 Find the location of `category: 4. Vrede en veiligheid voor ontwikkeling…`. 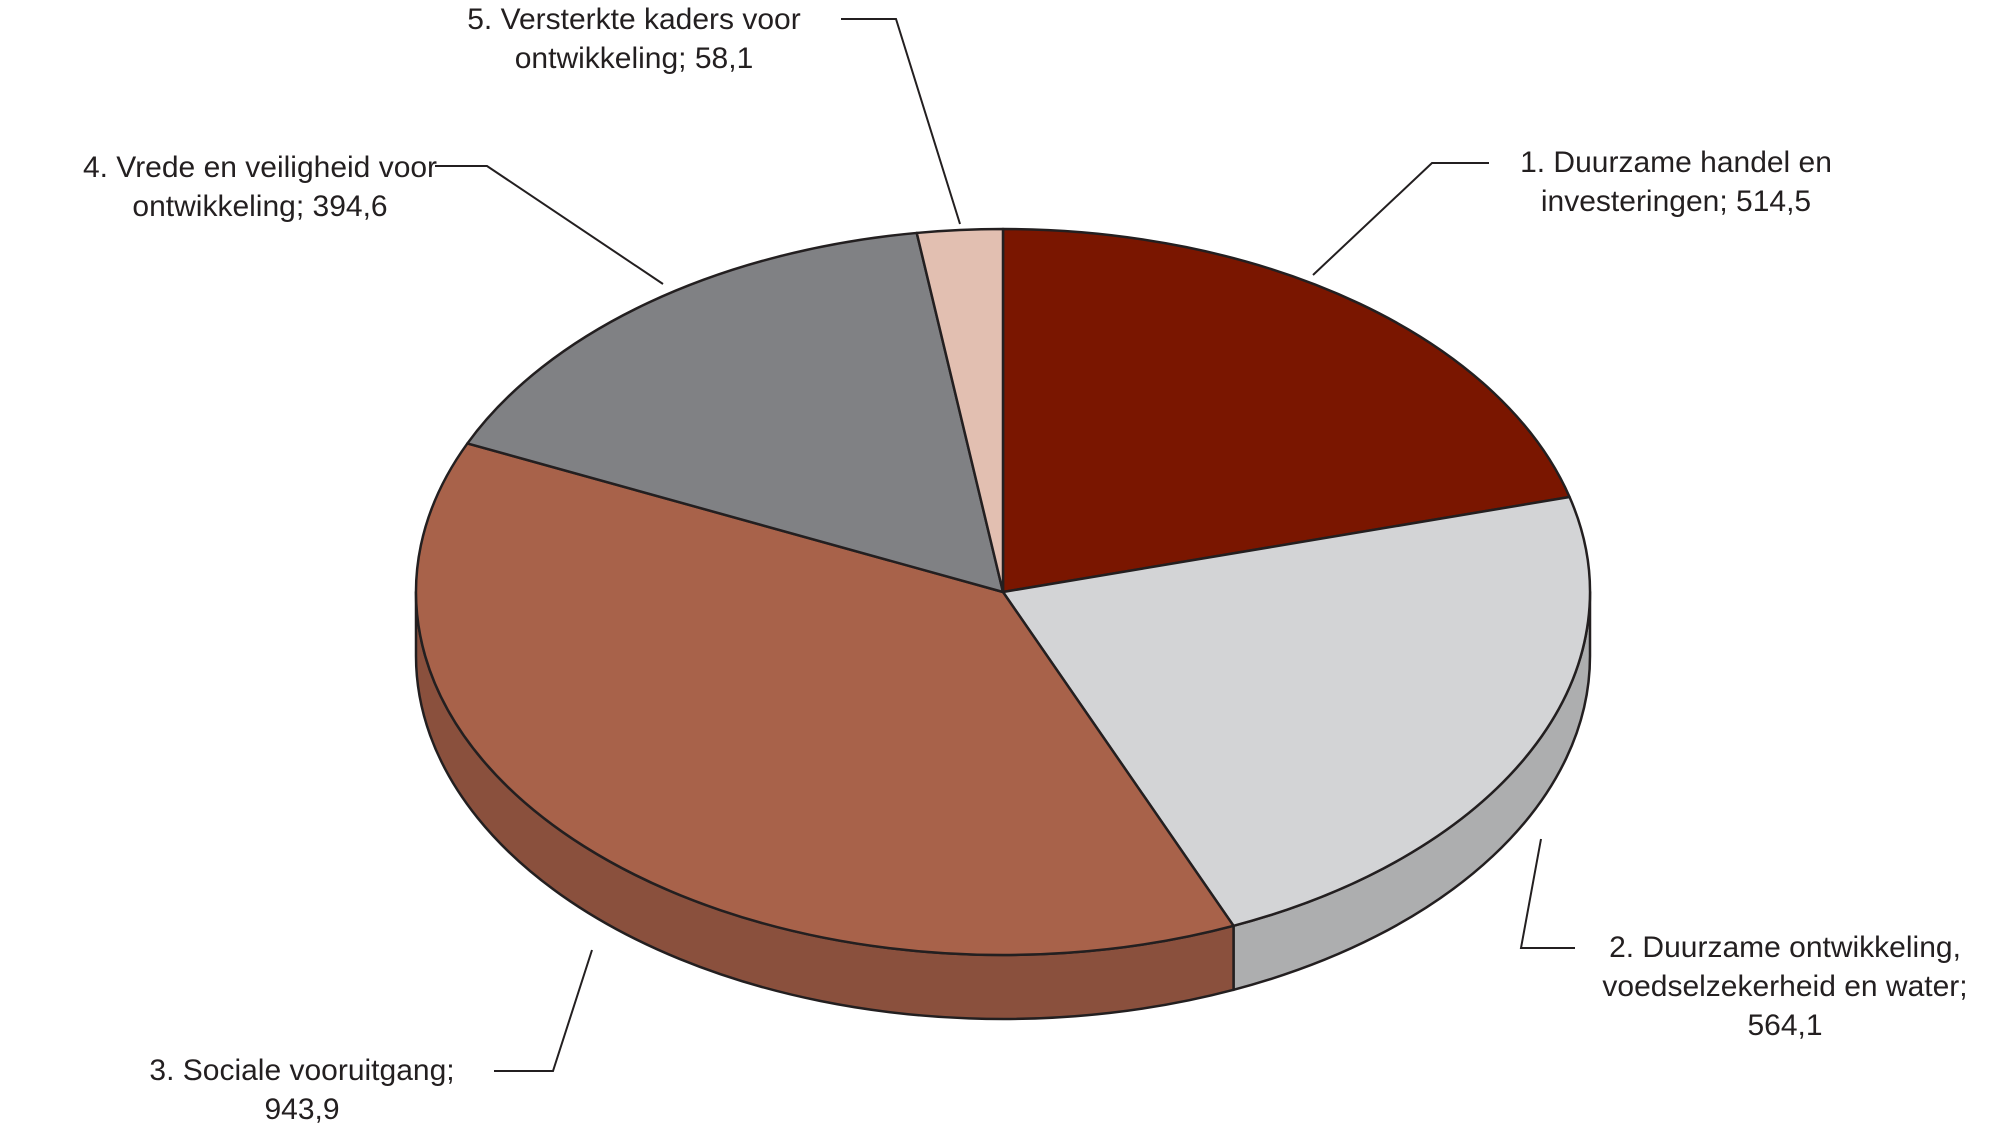

category: 4. Vrede en veiligheid voor ontwikkeling… is located at coordinates (260, 187).